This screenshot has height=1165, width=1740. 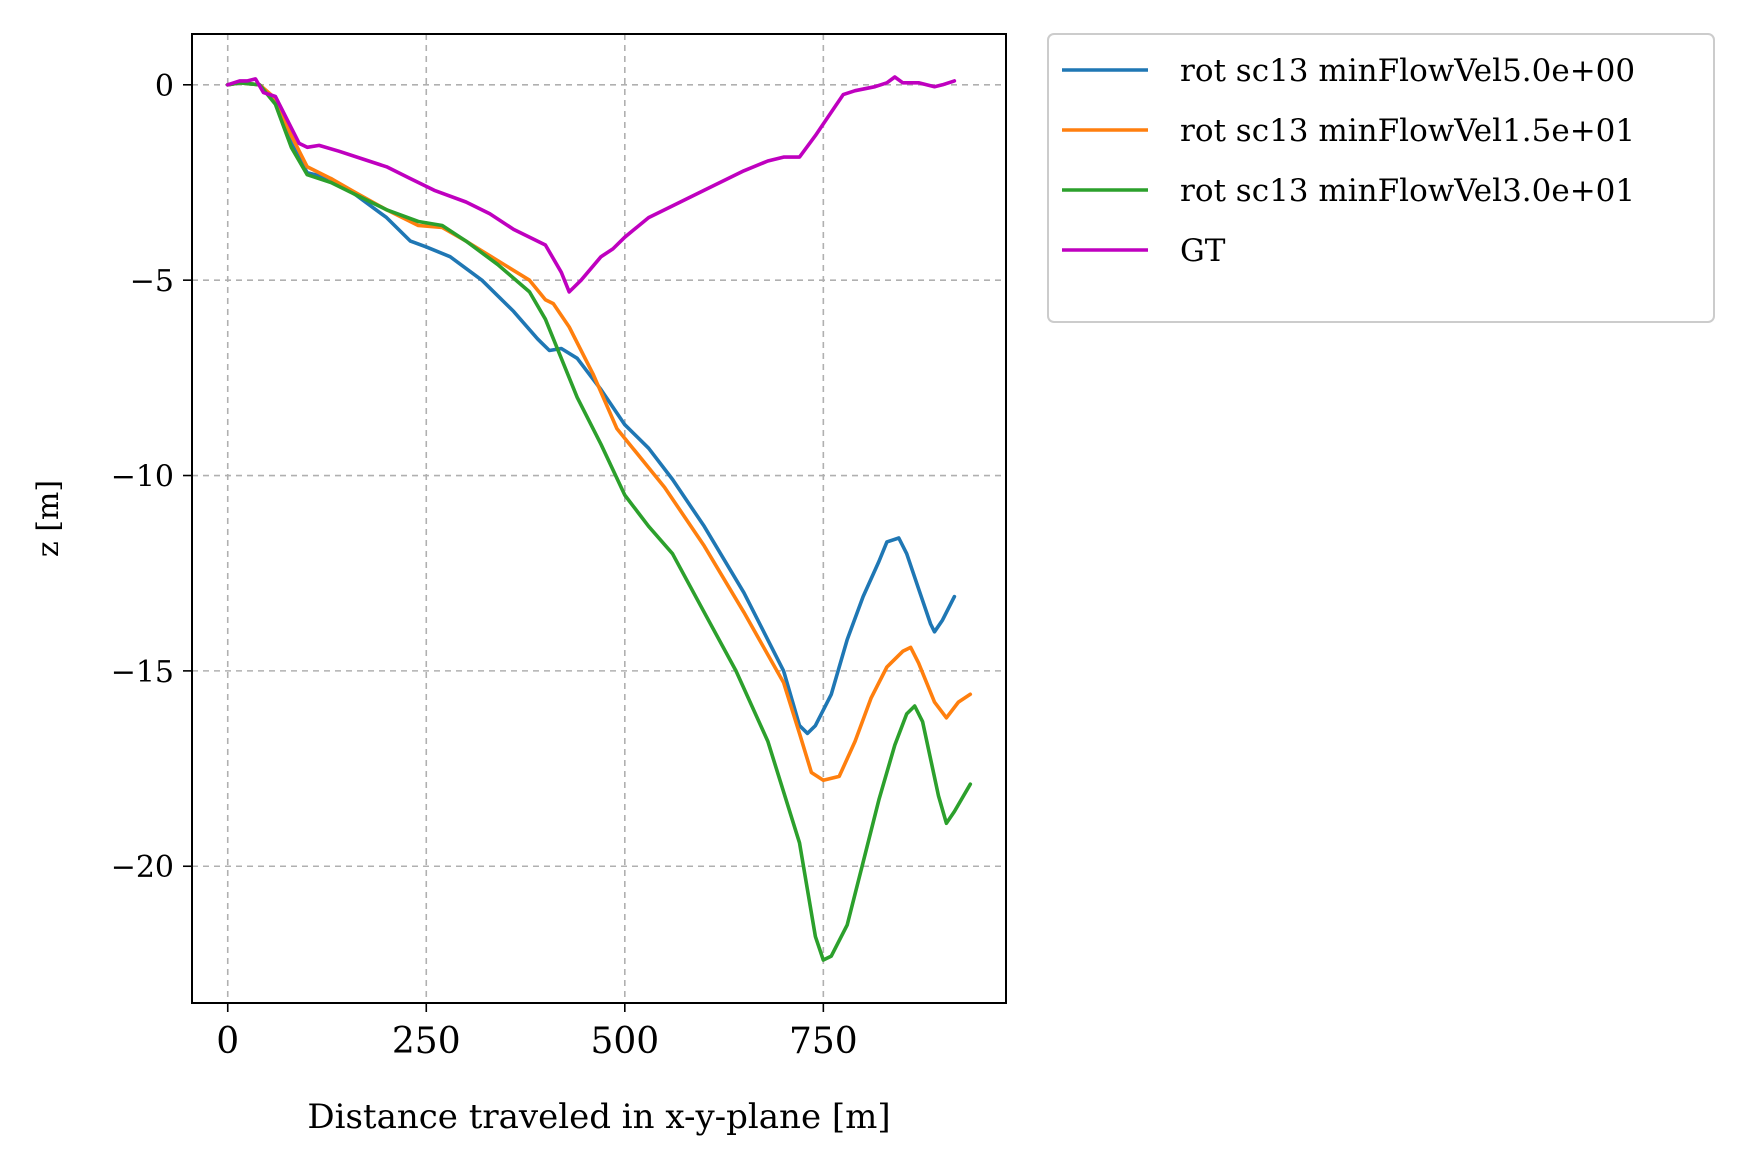 I want to click on y-tick-label: −15, so click(x=142, y=672).